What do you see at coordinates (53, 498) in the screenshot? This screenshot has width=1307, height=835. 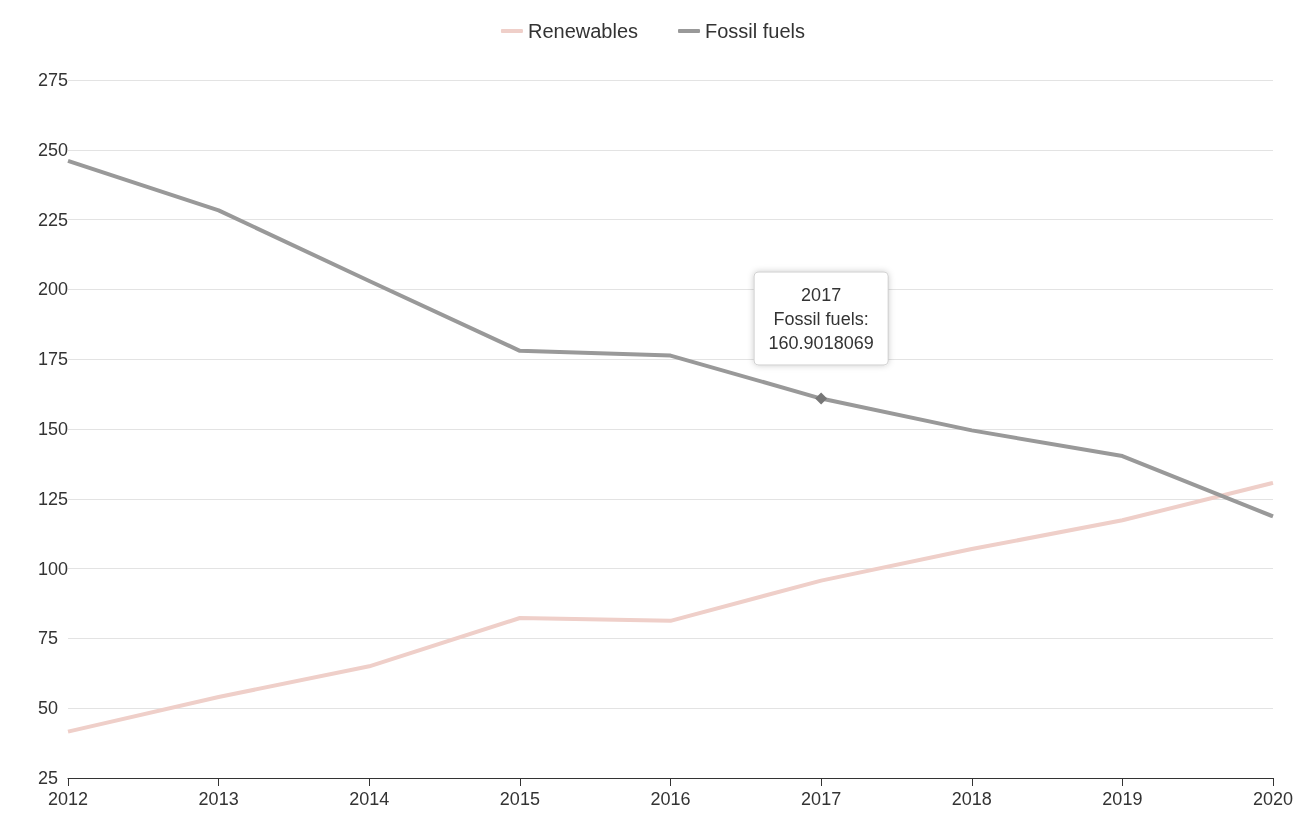 I see `y-tick-label: 125` at bounding box center [53, 498].